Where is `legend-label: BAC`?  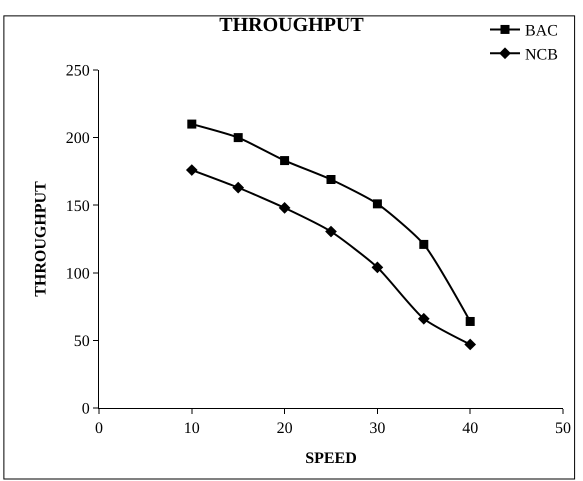 legend-label: BAC is located at coordinates (541, 31).